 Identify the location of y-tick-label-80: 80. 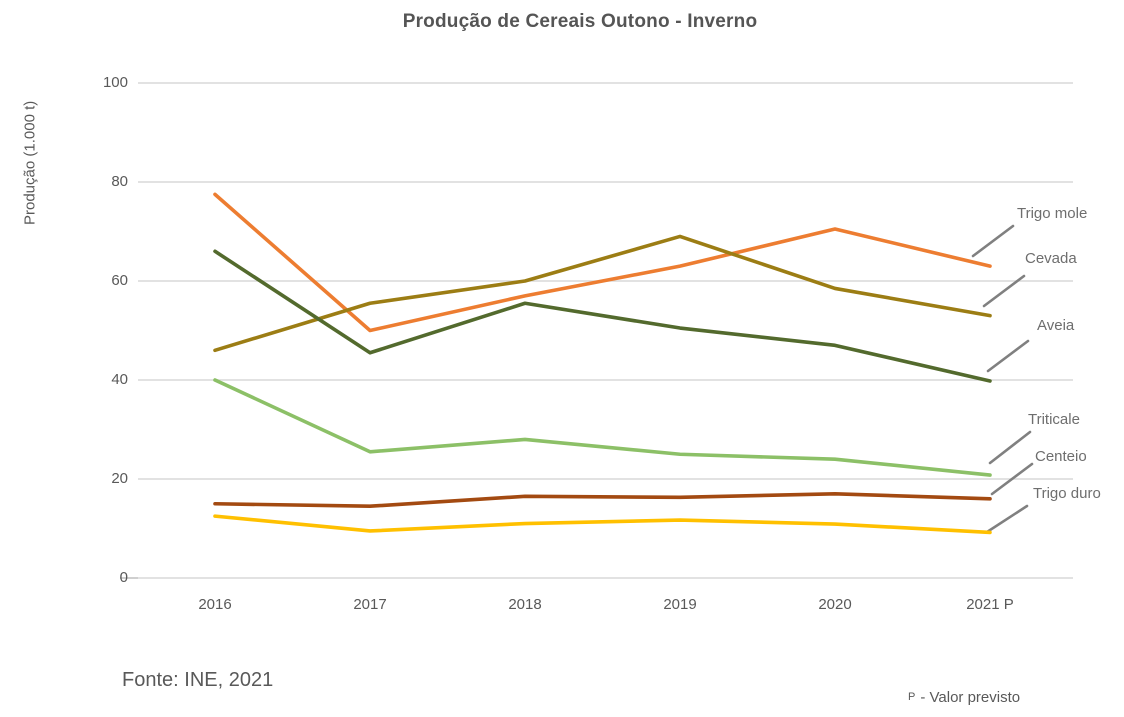
(119, 181).